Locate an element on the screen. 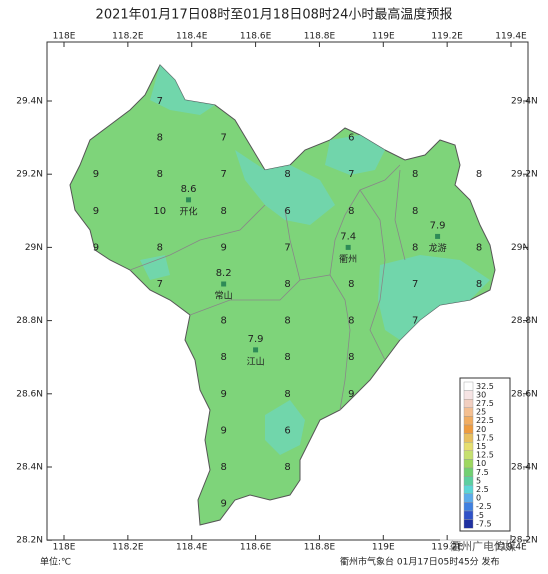 Image resolution: width=548 pixels, height=574 pixels. legend-label: 20 is located at coordinates (481, 429).